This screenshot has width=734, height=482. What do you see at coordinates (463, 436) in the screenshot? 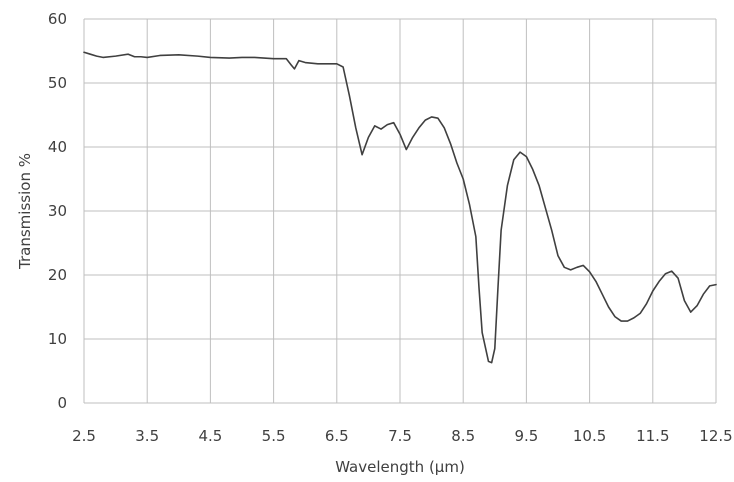
I see `x-tick-label: 8.5` at bounding box center [463, 436].